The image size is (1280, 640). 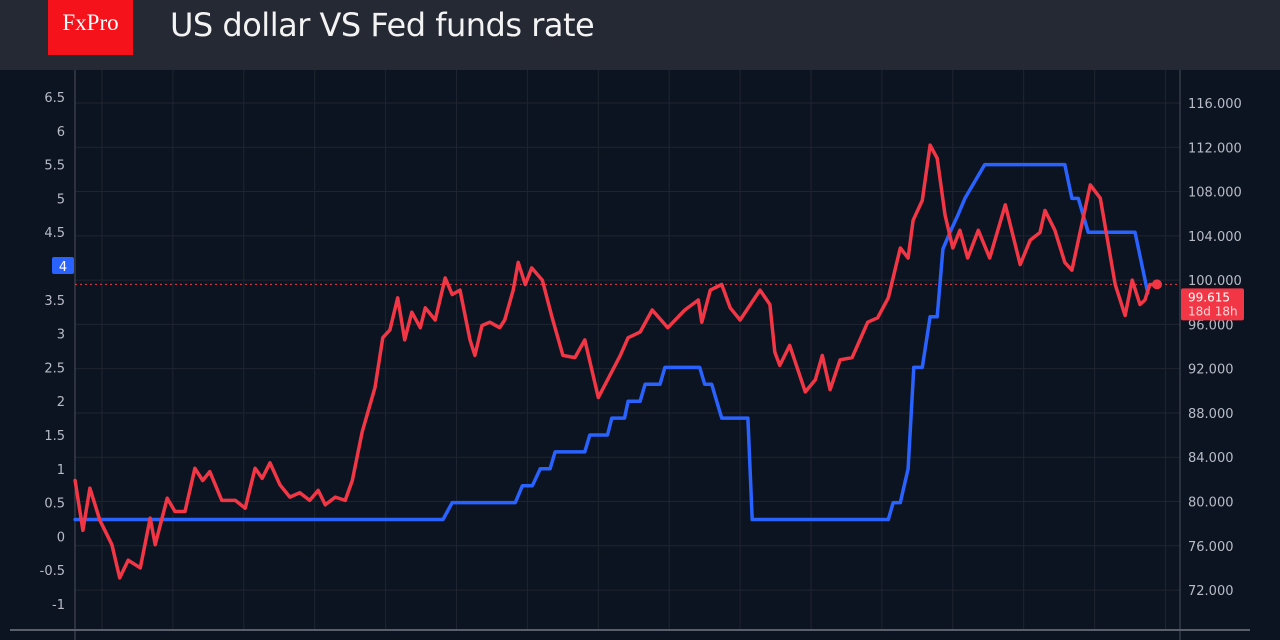 What do you see at coordinates (1211, 414) in the screenshot?
I see `right-tick-label: 88.000` at bounding box center [1211, 414].